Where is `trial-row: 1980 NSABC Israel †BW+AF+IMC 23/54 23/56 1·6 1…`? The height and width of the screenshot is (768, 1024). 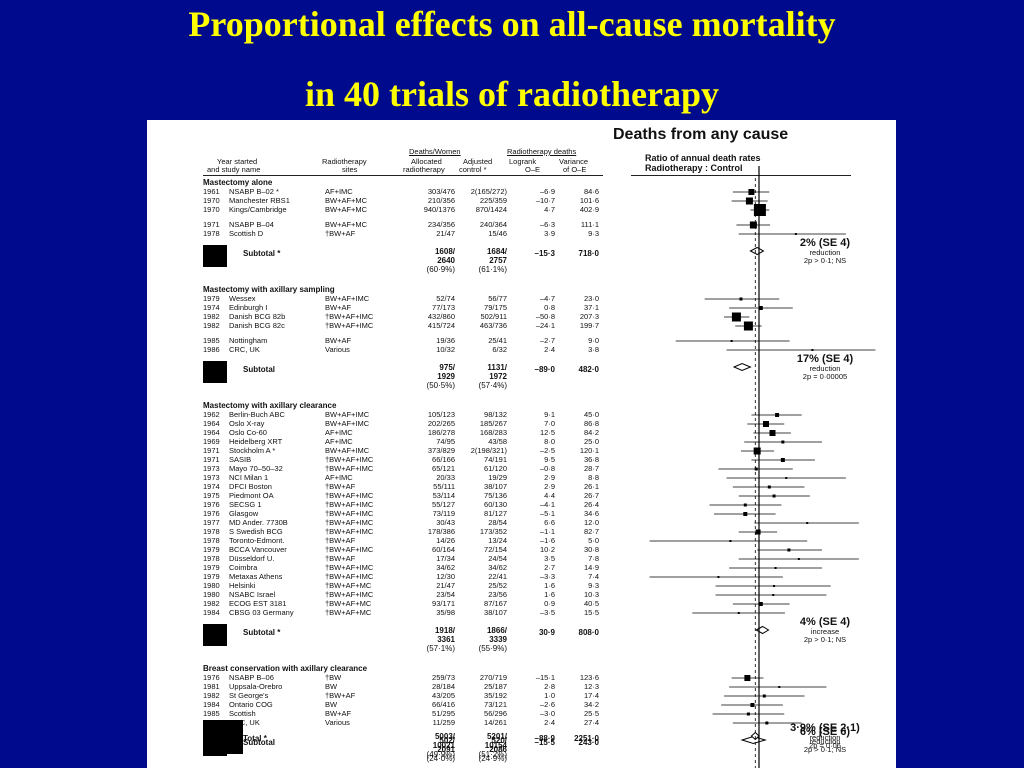
trial-row: 1980 NSABC Israel †BW+AF+IMC 23/54 23/56 1·6 1… is located at coordinates (385, 595).